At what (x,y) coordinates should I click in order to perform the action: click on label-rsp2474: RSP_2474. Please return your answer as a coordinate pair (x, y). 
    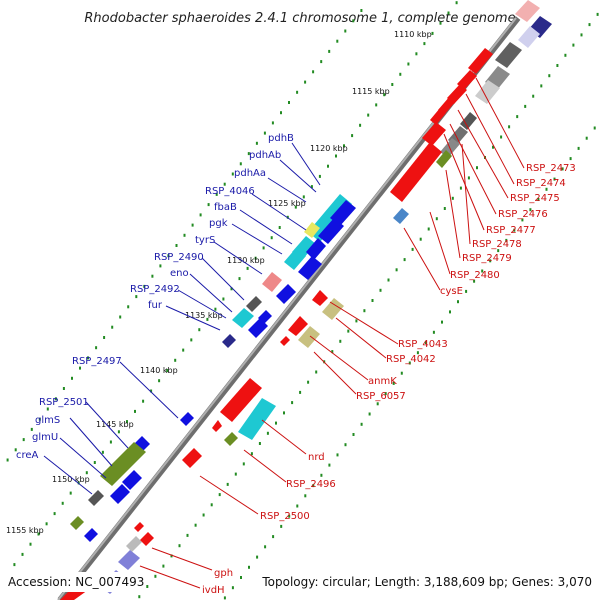
    Looking at the image, I should click on (541, 183).